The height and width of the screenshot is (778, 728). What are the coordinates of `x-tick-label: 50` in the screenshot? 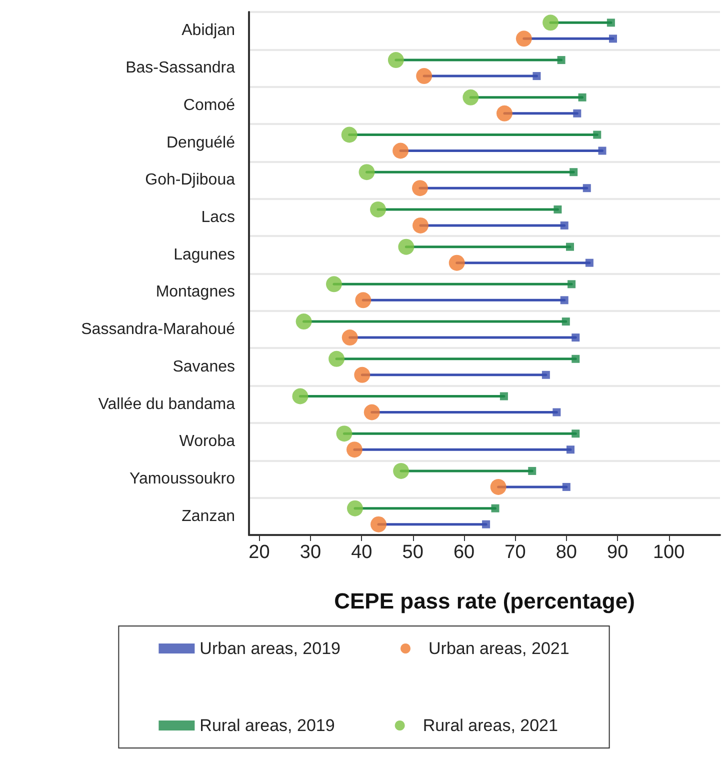 It's located at (413, 552).